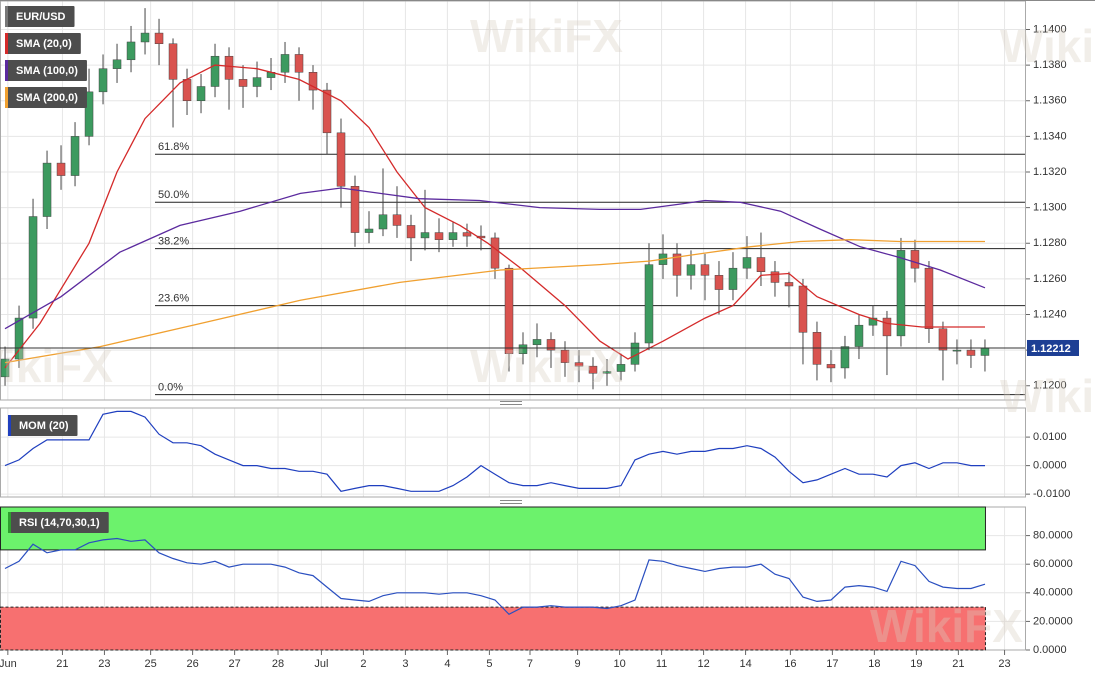  What do you see at coordinates (745, 664) in the screenshot?
I see `x-tick-label: 14` at bounding box center [745, 664].